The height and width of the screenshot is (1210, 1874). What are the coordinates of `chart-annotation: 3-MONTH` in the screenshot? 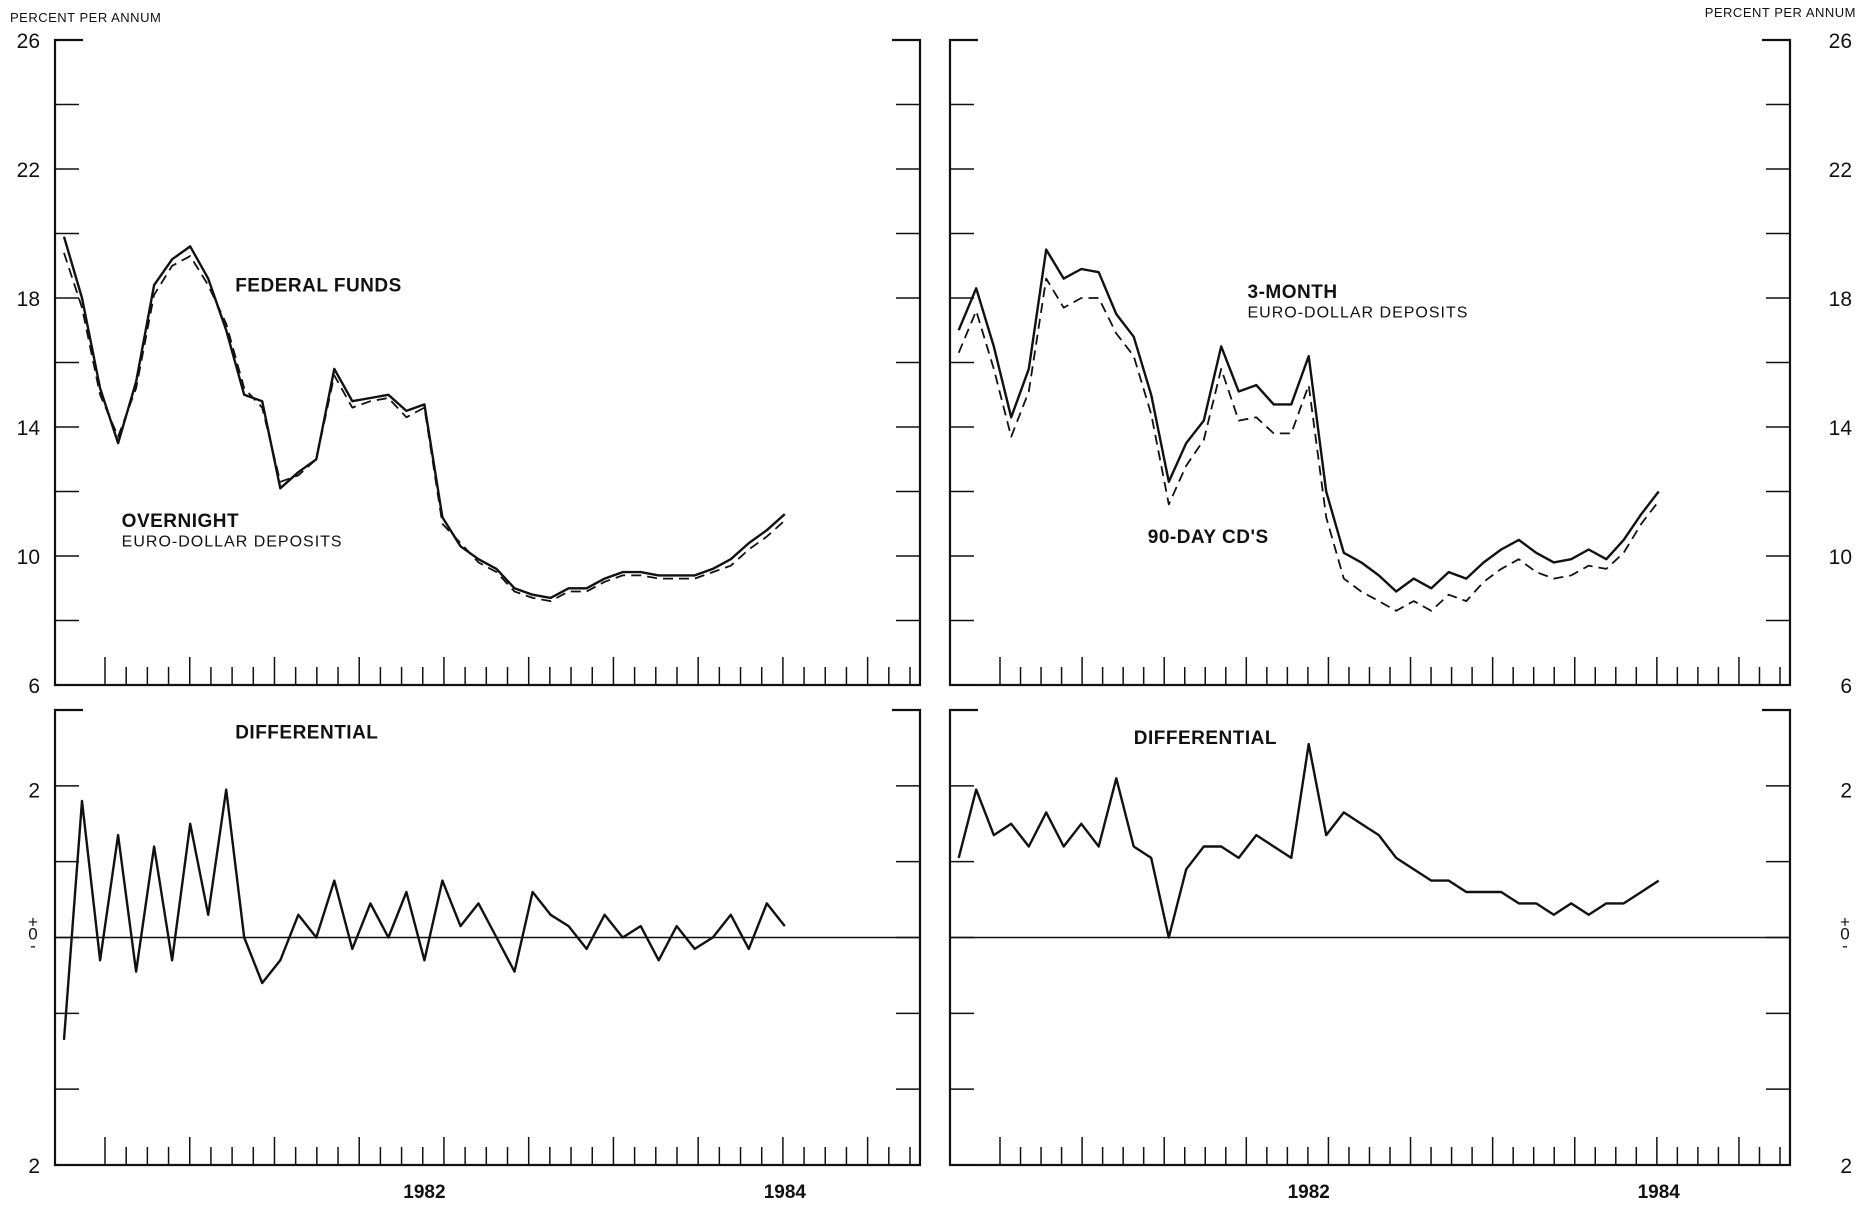 It's located at (1293, 292).